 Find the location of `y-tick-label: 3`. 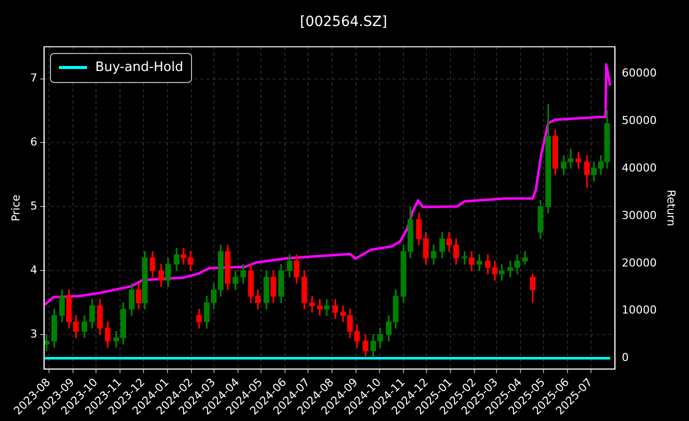

y-tick-label: 3 is located at coordinates (34, 333).